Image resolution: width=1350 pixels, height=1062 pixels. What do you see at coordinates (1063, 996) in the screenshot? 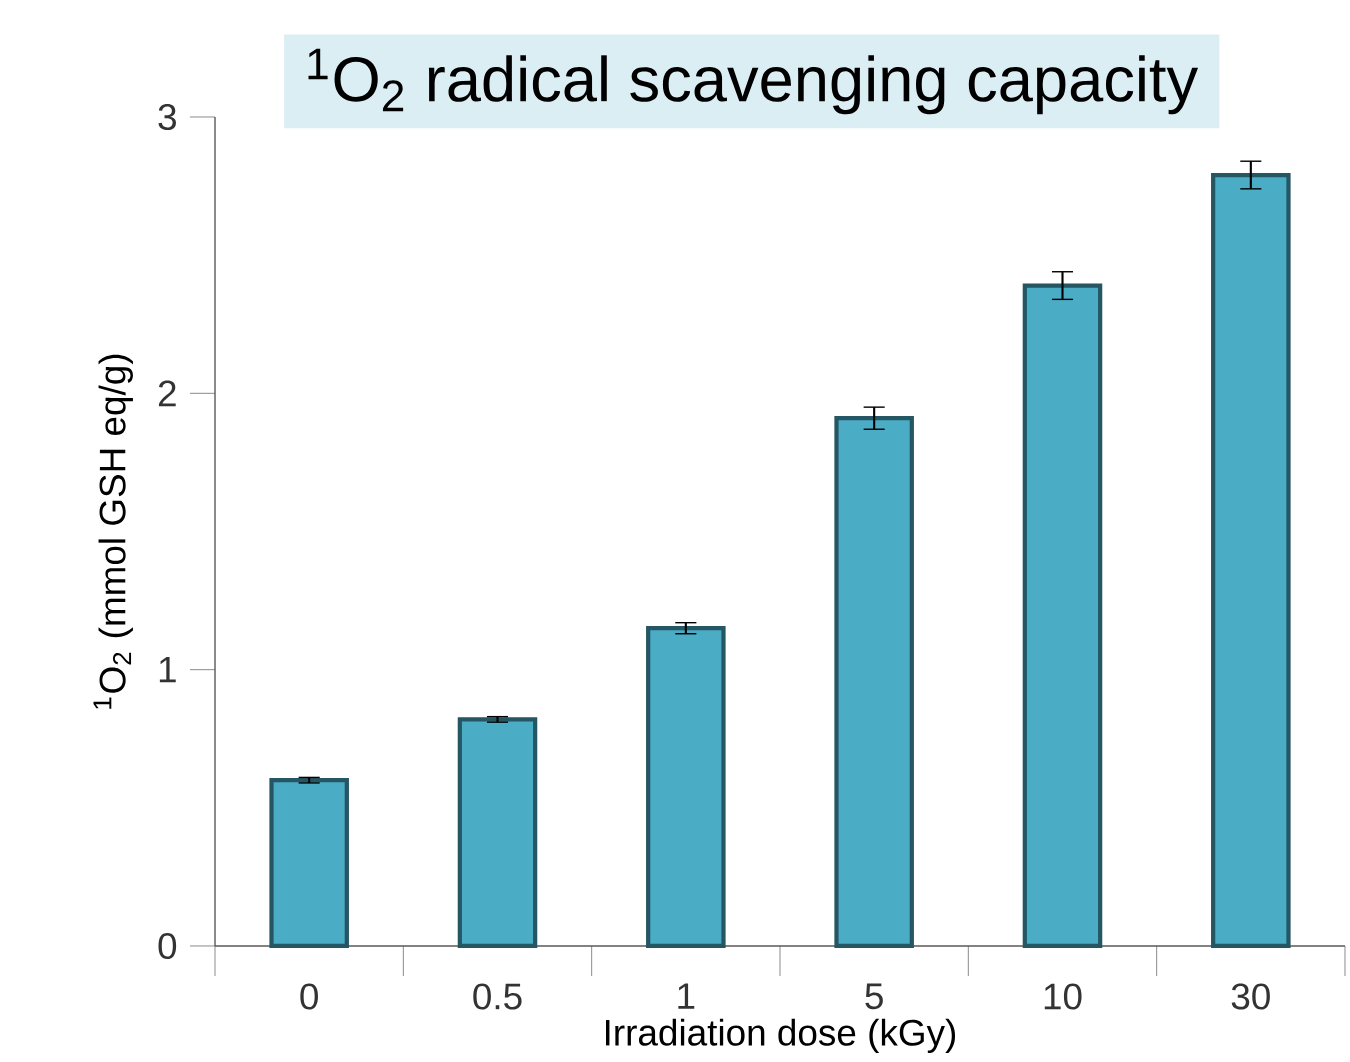
I see `x-tick-label: 10` at bounding box center [1063, 996].